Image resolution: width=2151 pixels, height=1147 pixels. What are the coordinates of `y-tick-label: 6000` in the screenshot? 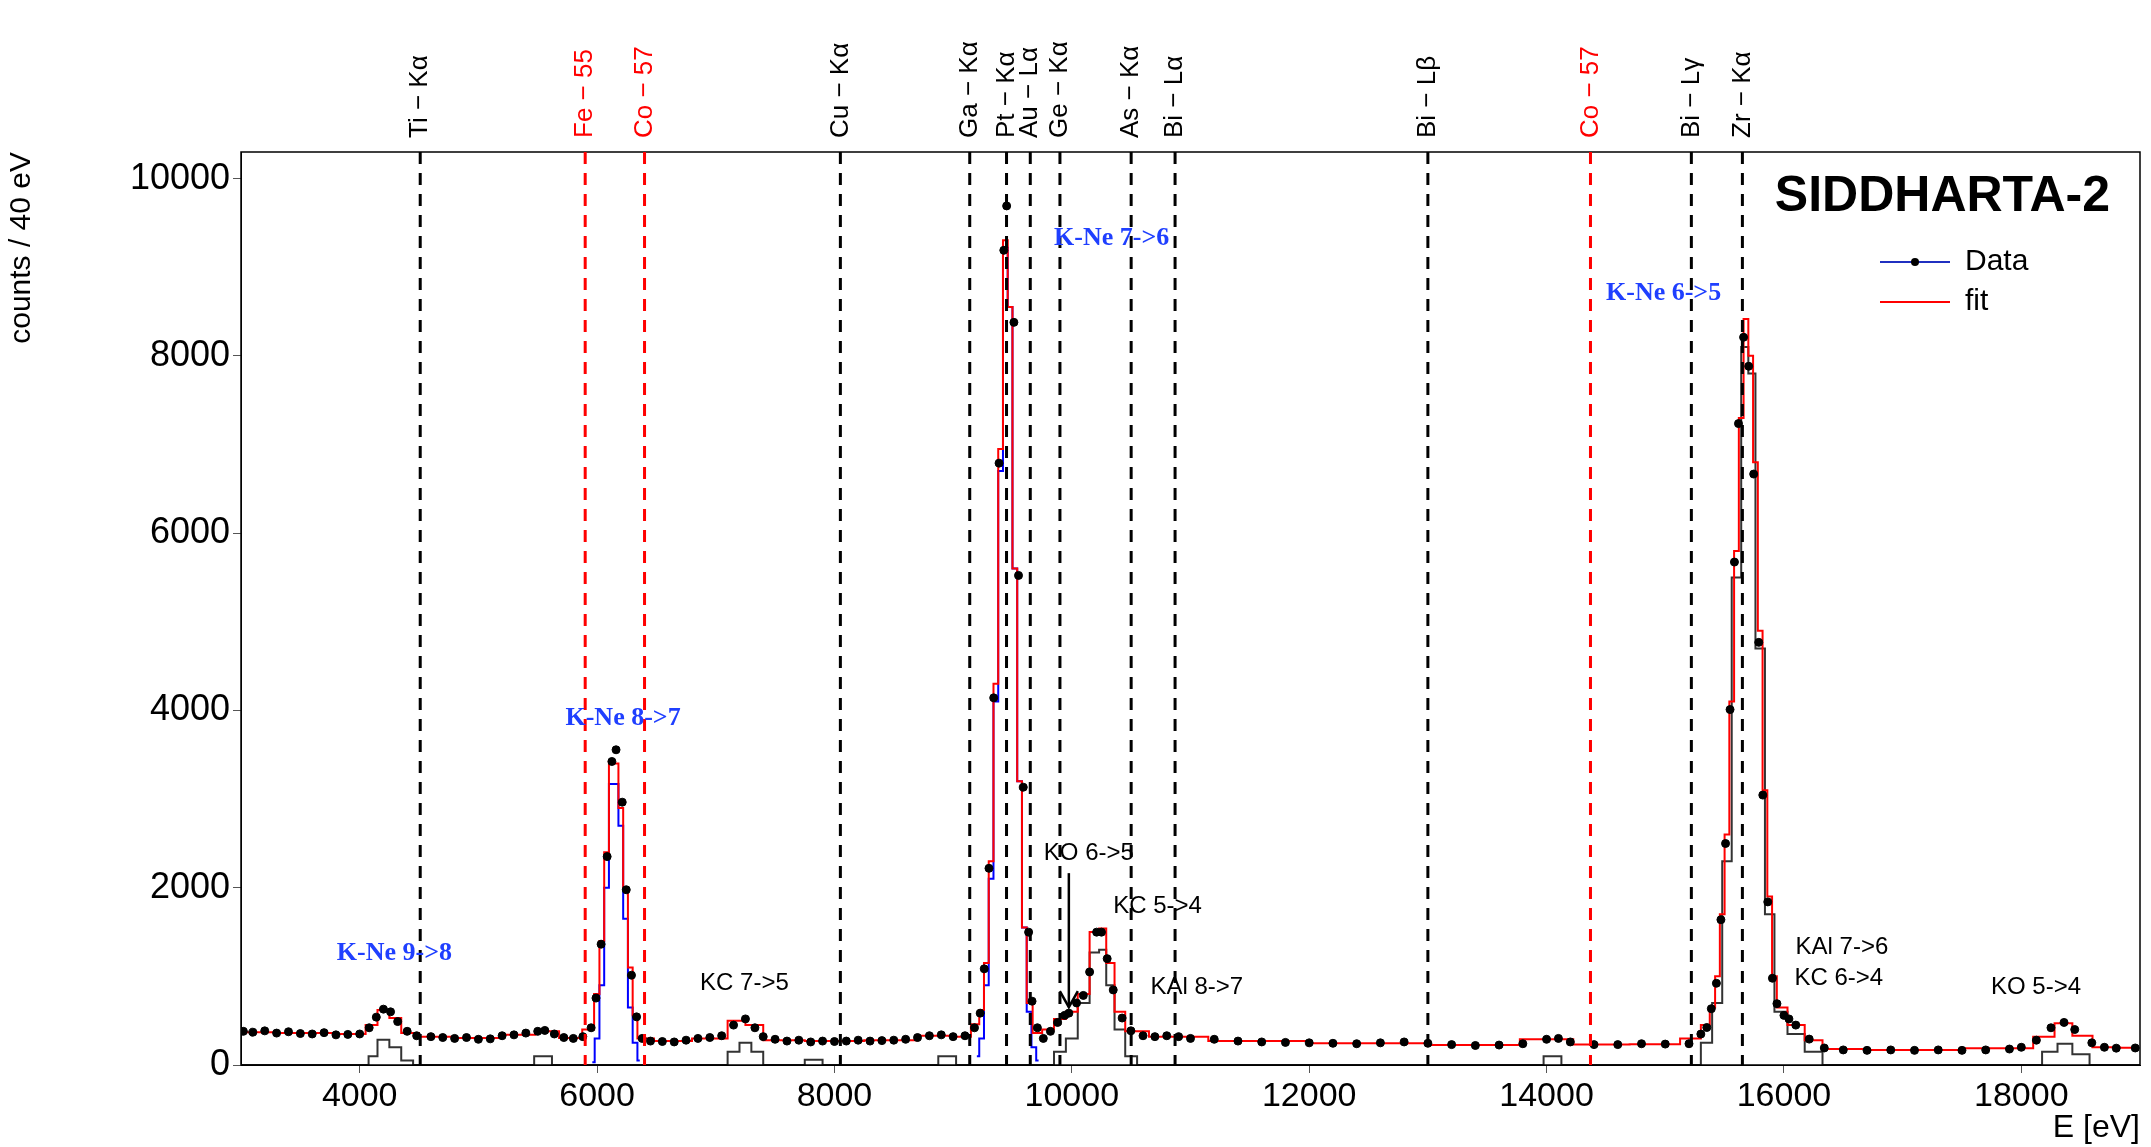 It's located at (189, 531).